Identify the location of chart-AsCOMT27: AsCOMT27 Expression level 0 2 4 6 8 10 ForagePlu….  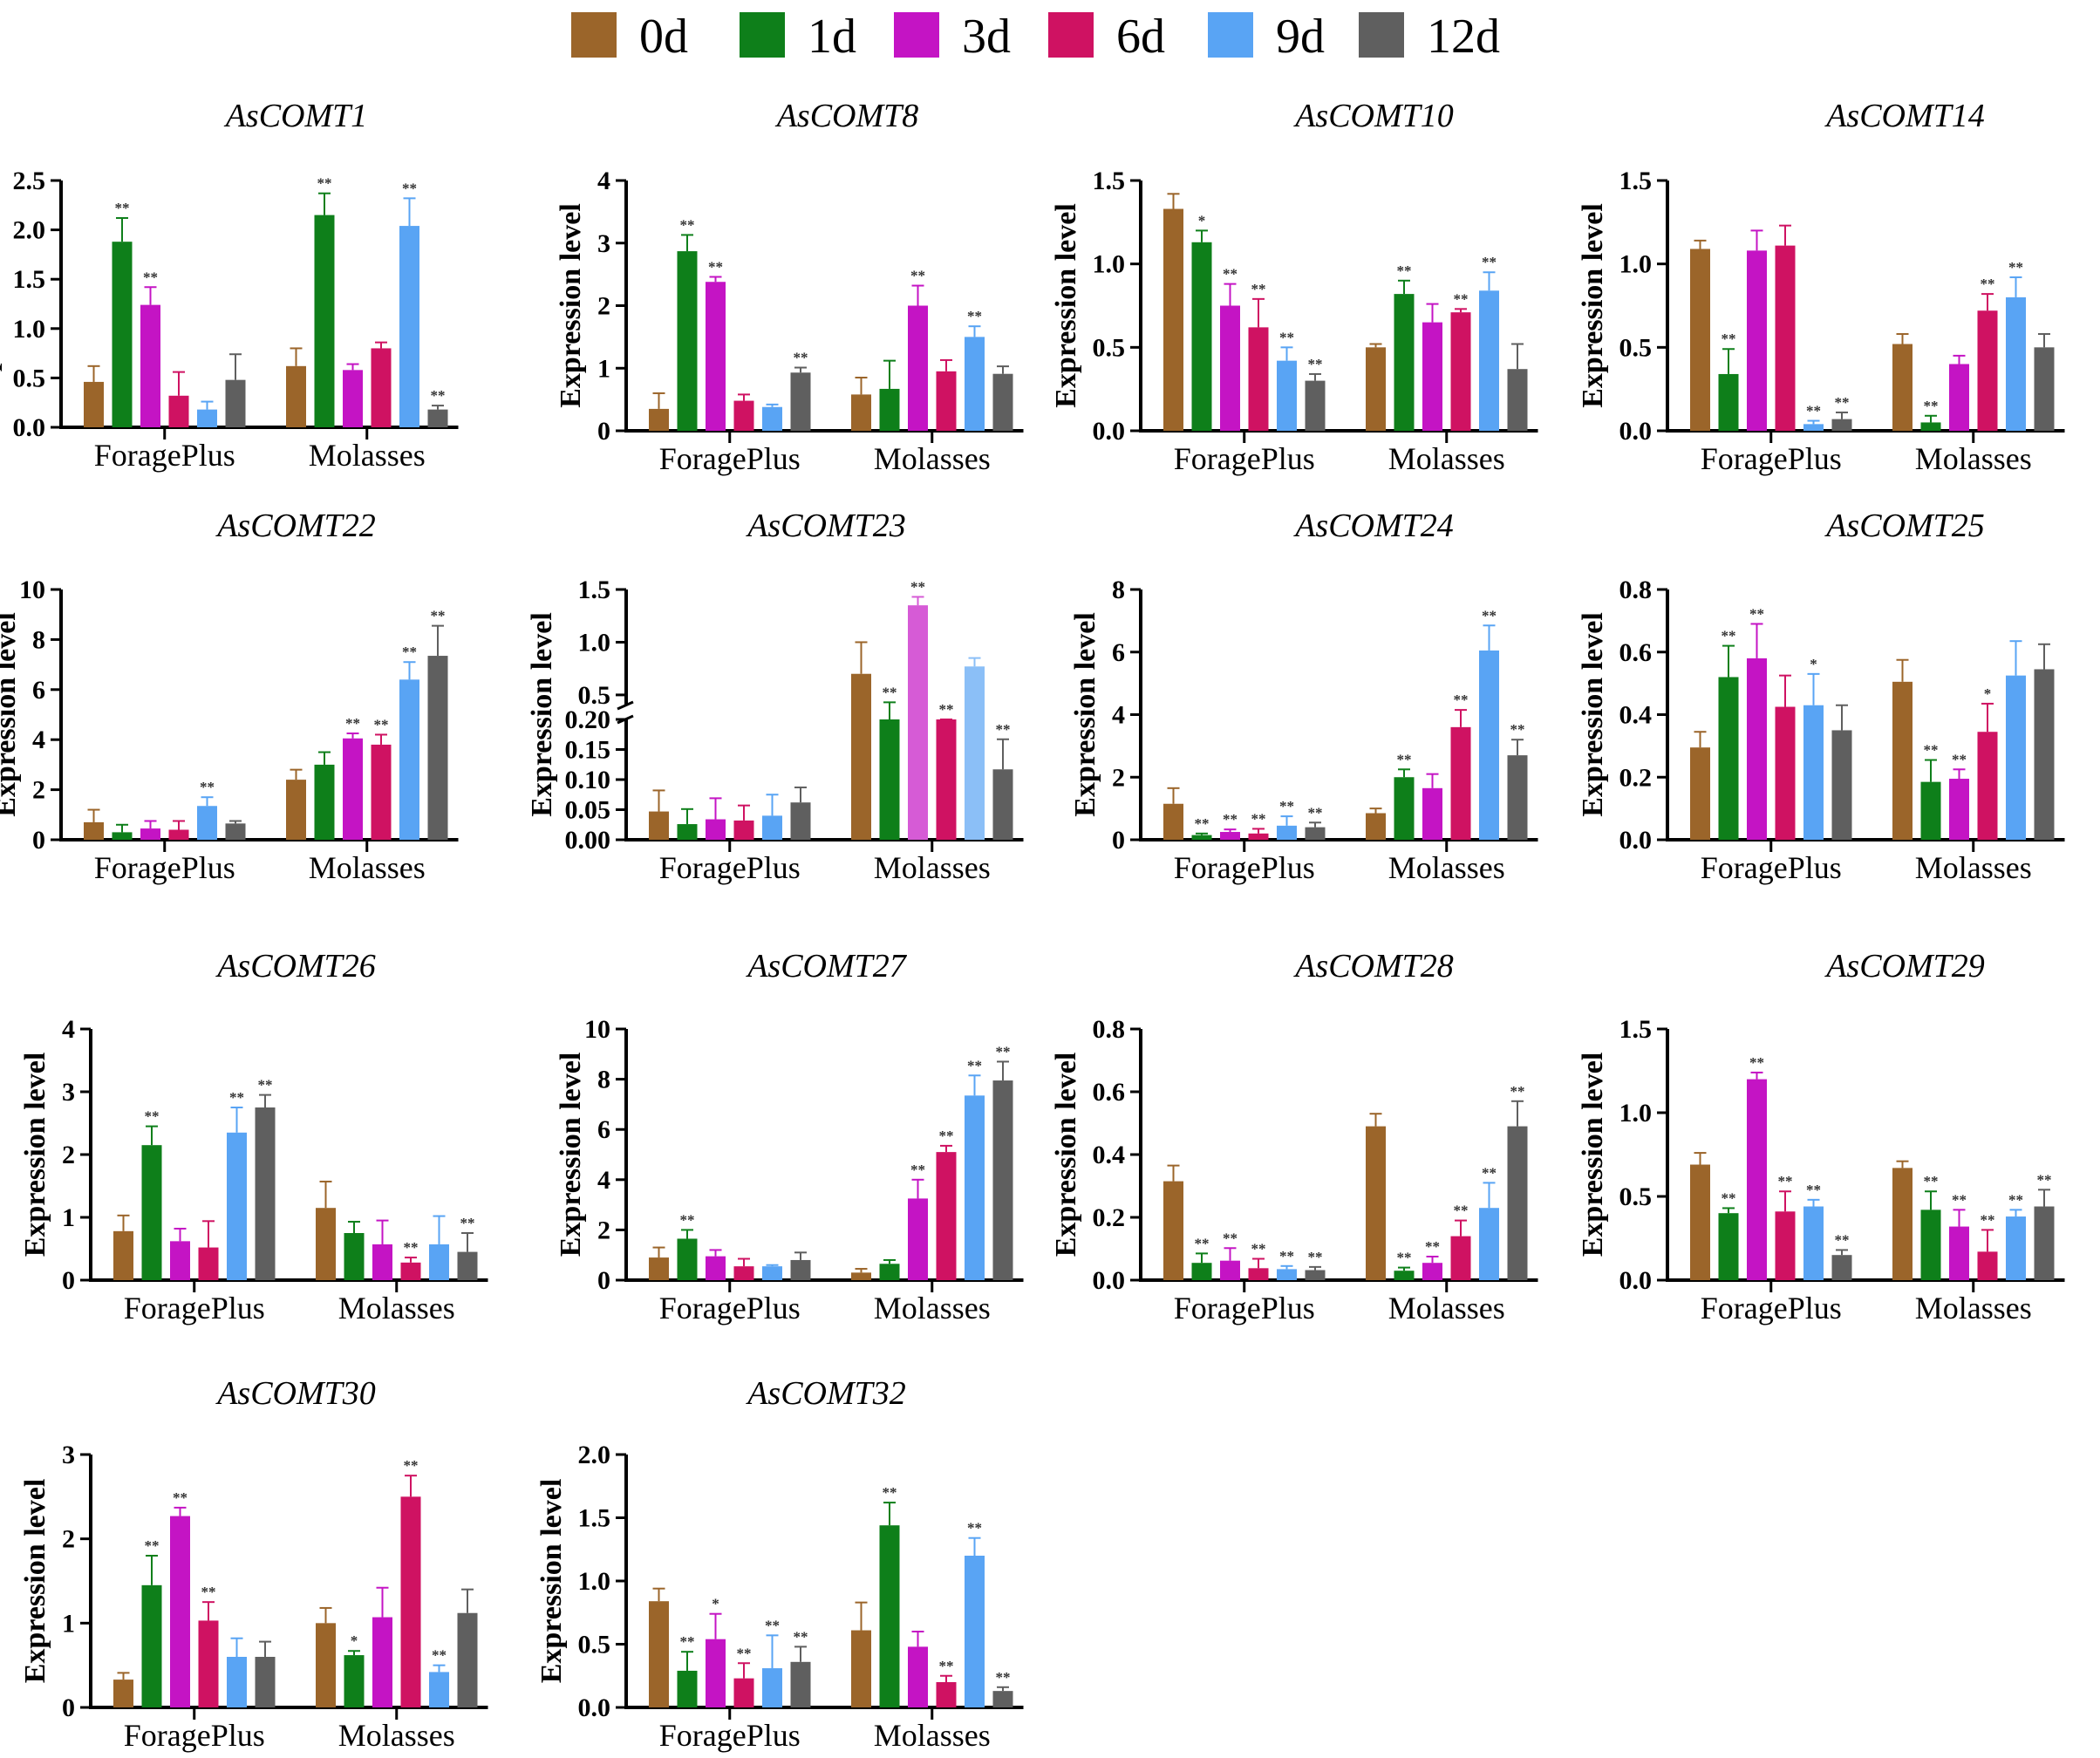
(790, 1136).